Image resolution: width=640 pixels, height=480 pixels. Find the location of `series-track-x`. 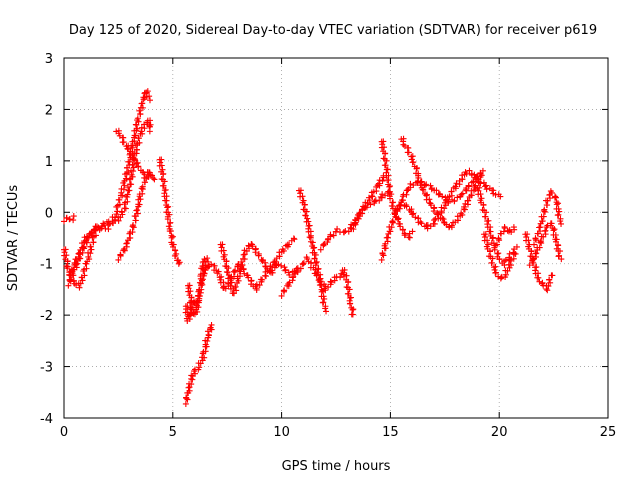

series-track-x is located at coordinates (506, 235).